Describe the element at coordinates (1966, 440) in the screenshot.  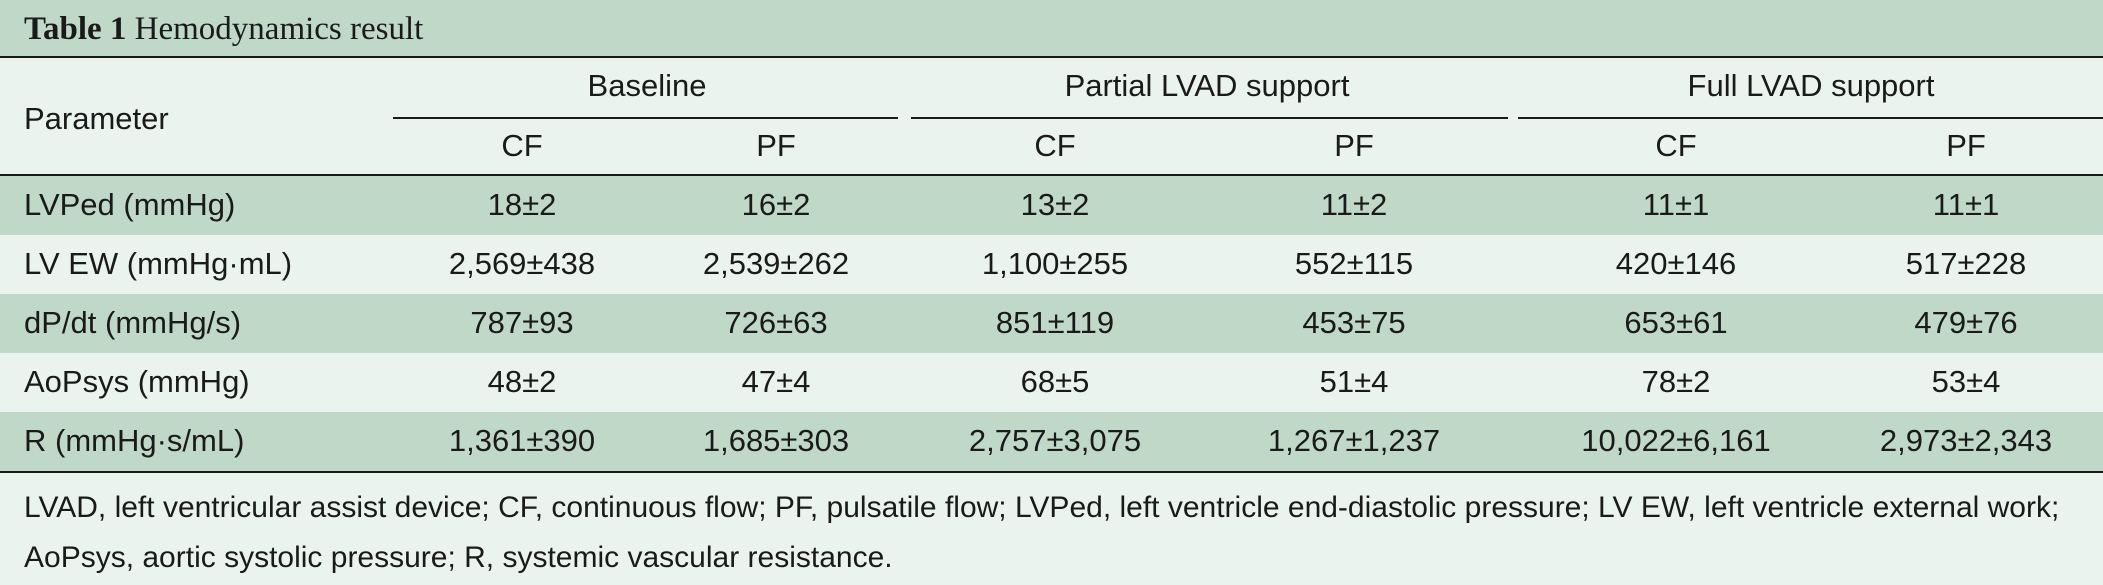
I see `cell-full-pf: 2,973±2,343` at that location.